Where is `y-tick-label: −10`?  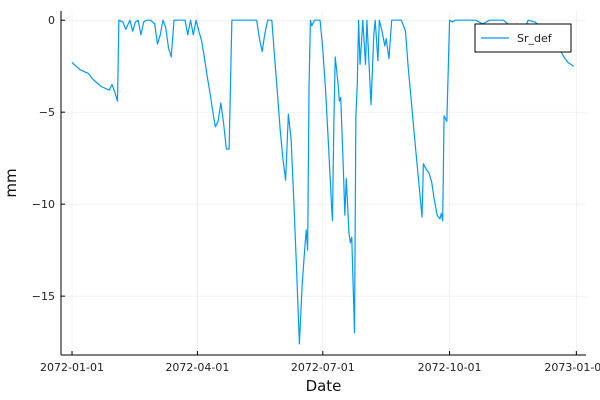
y-tick-label: −10 is located at coordinates (43, 204).